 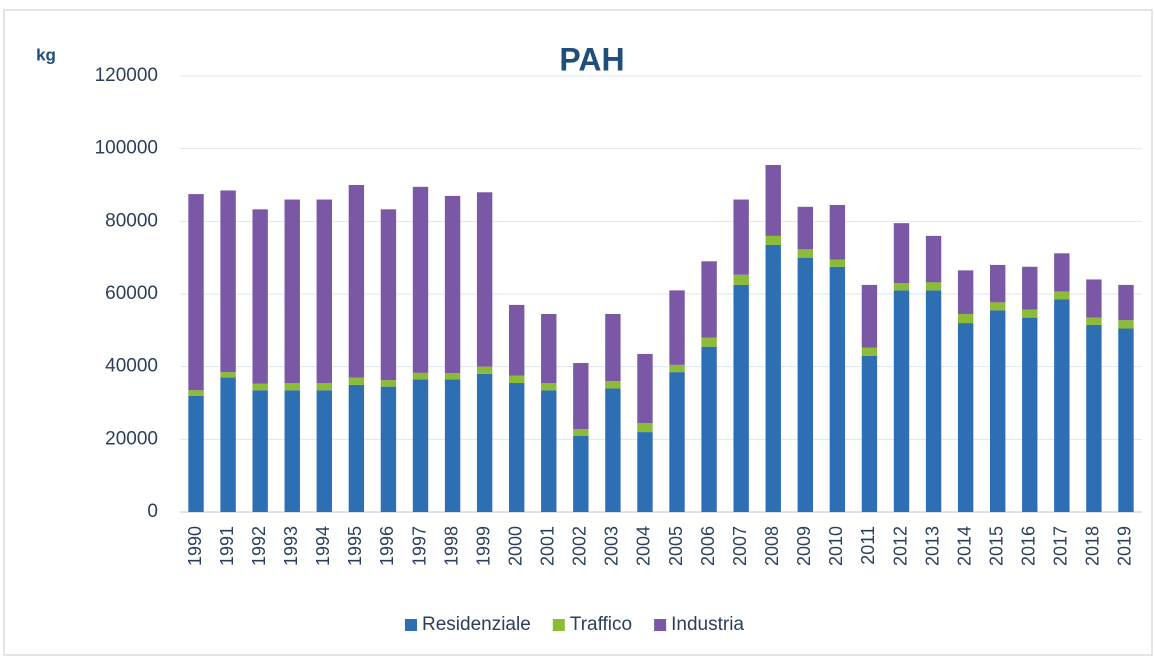 What do you see at coordinates (644, 546) in the screenshot?
I see `x-tick-label: 2004` at bounding box center [644, 546].